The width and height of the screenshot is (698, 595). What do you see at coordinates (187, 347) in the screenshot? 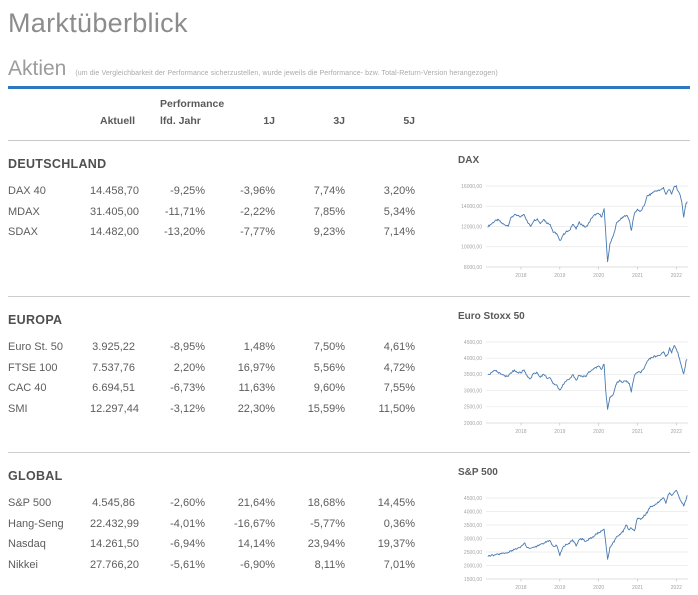
I see `cell-value: -8,95%` at bounding box center [187, 347].